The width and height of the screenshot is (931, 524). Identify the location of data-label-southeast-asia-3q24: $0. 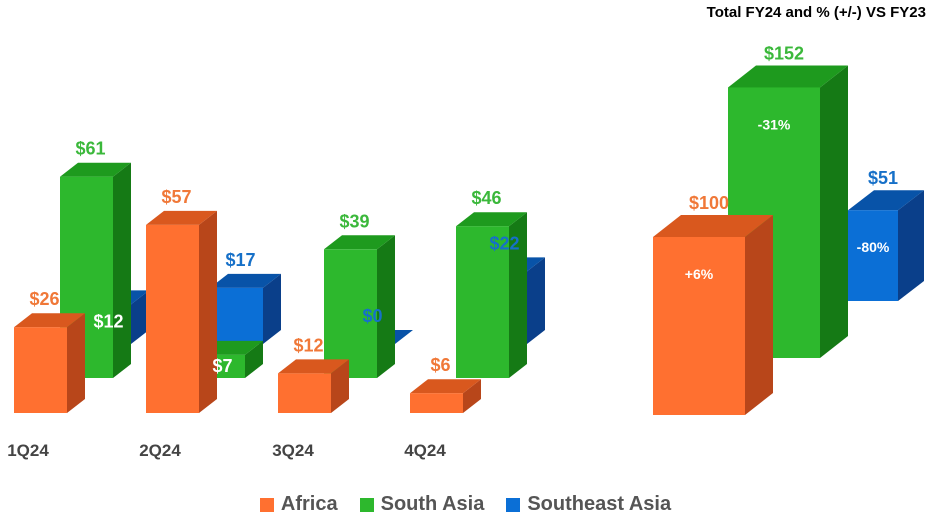
(372, 316).